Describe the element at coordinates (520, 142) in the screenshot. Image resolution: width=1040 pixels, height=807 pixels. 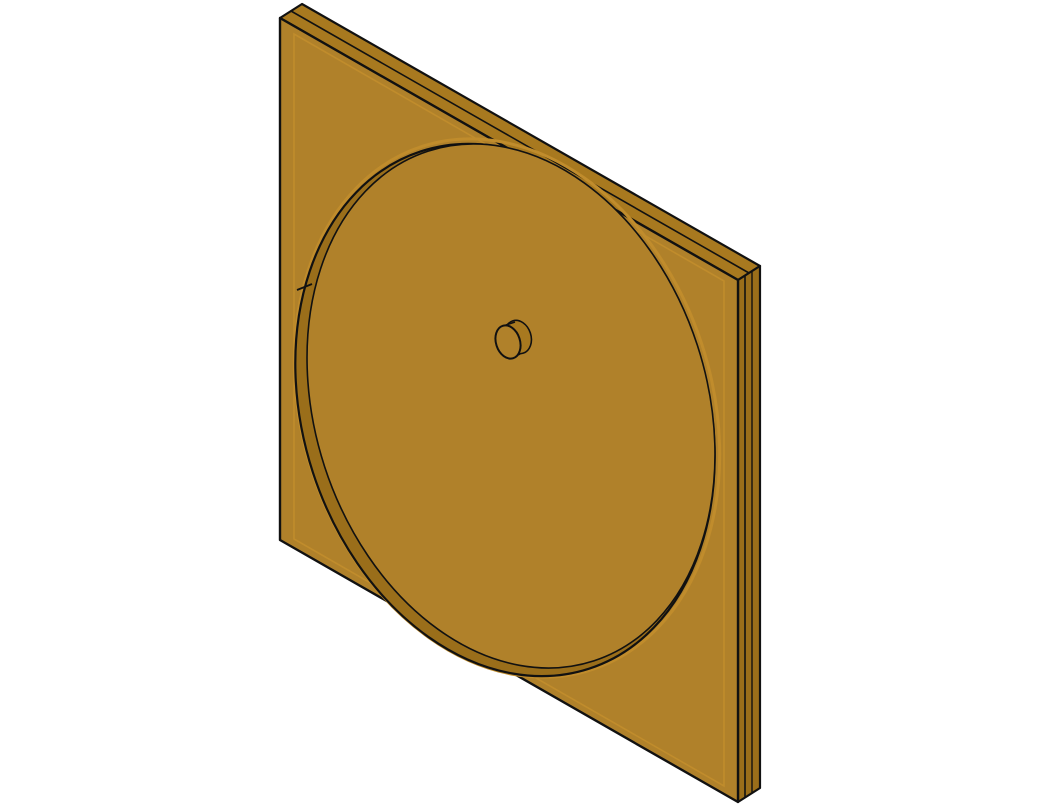
I see `plate-top-layer-line` at that location.